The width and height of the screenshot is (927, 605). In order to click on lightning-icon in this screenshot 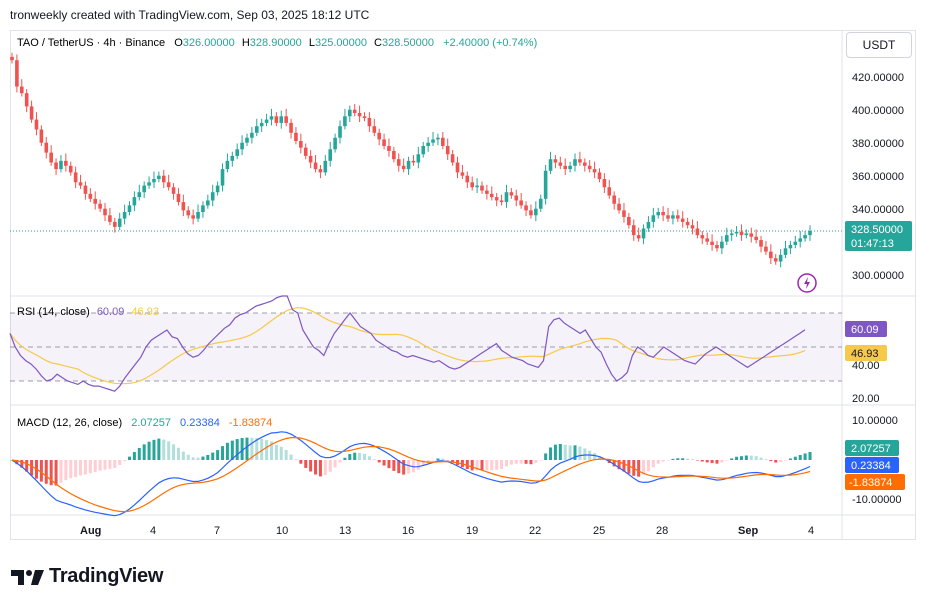, I will do `click(807, 283)`.